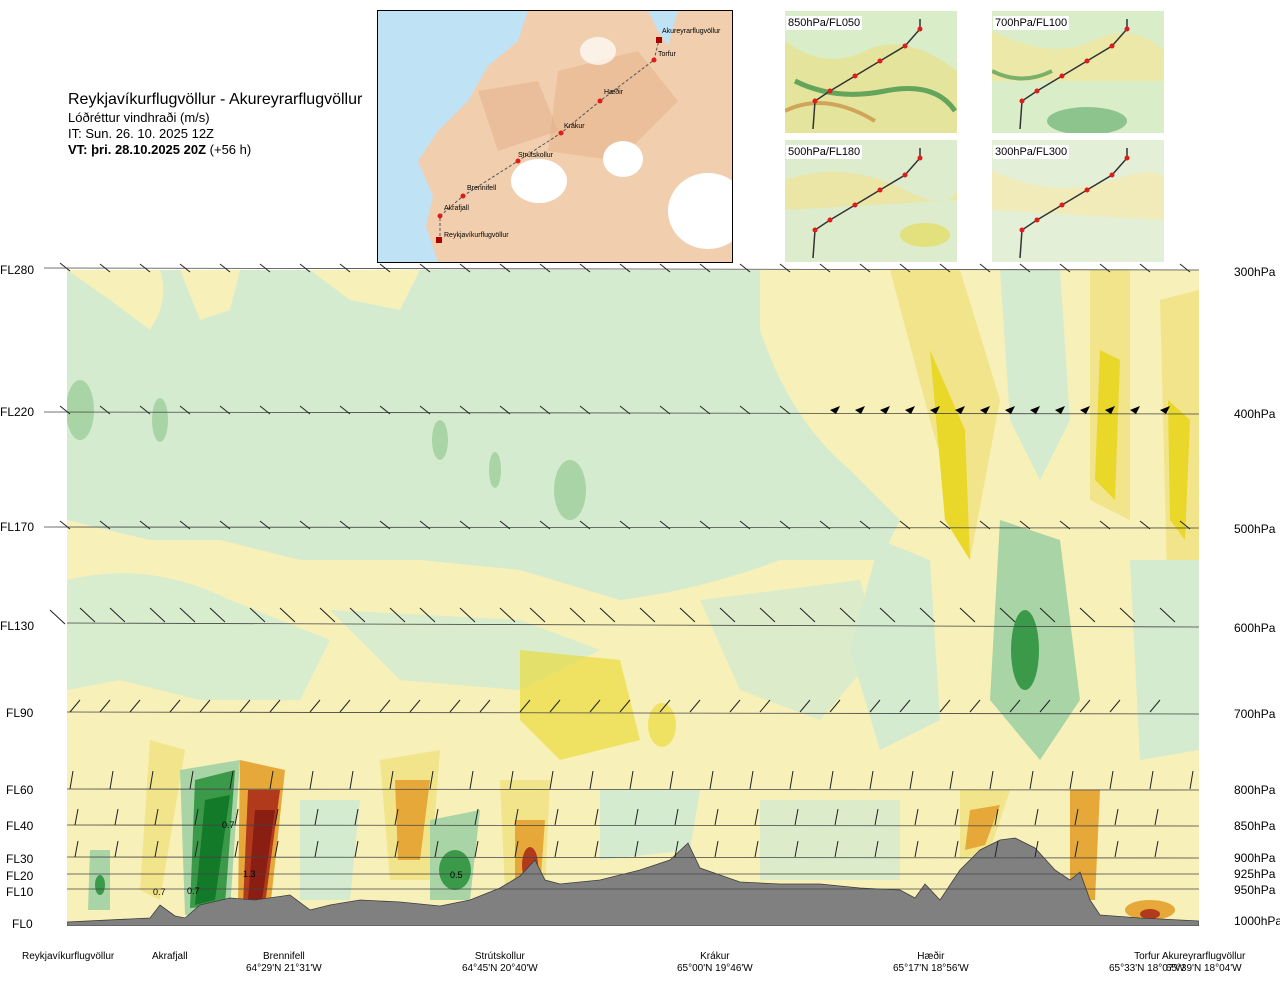  I want to click on mini-map-700: 700hPa/FL100, so click(1078, 72).